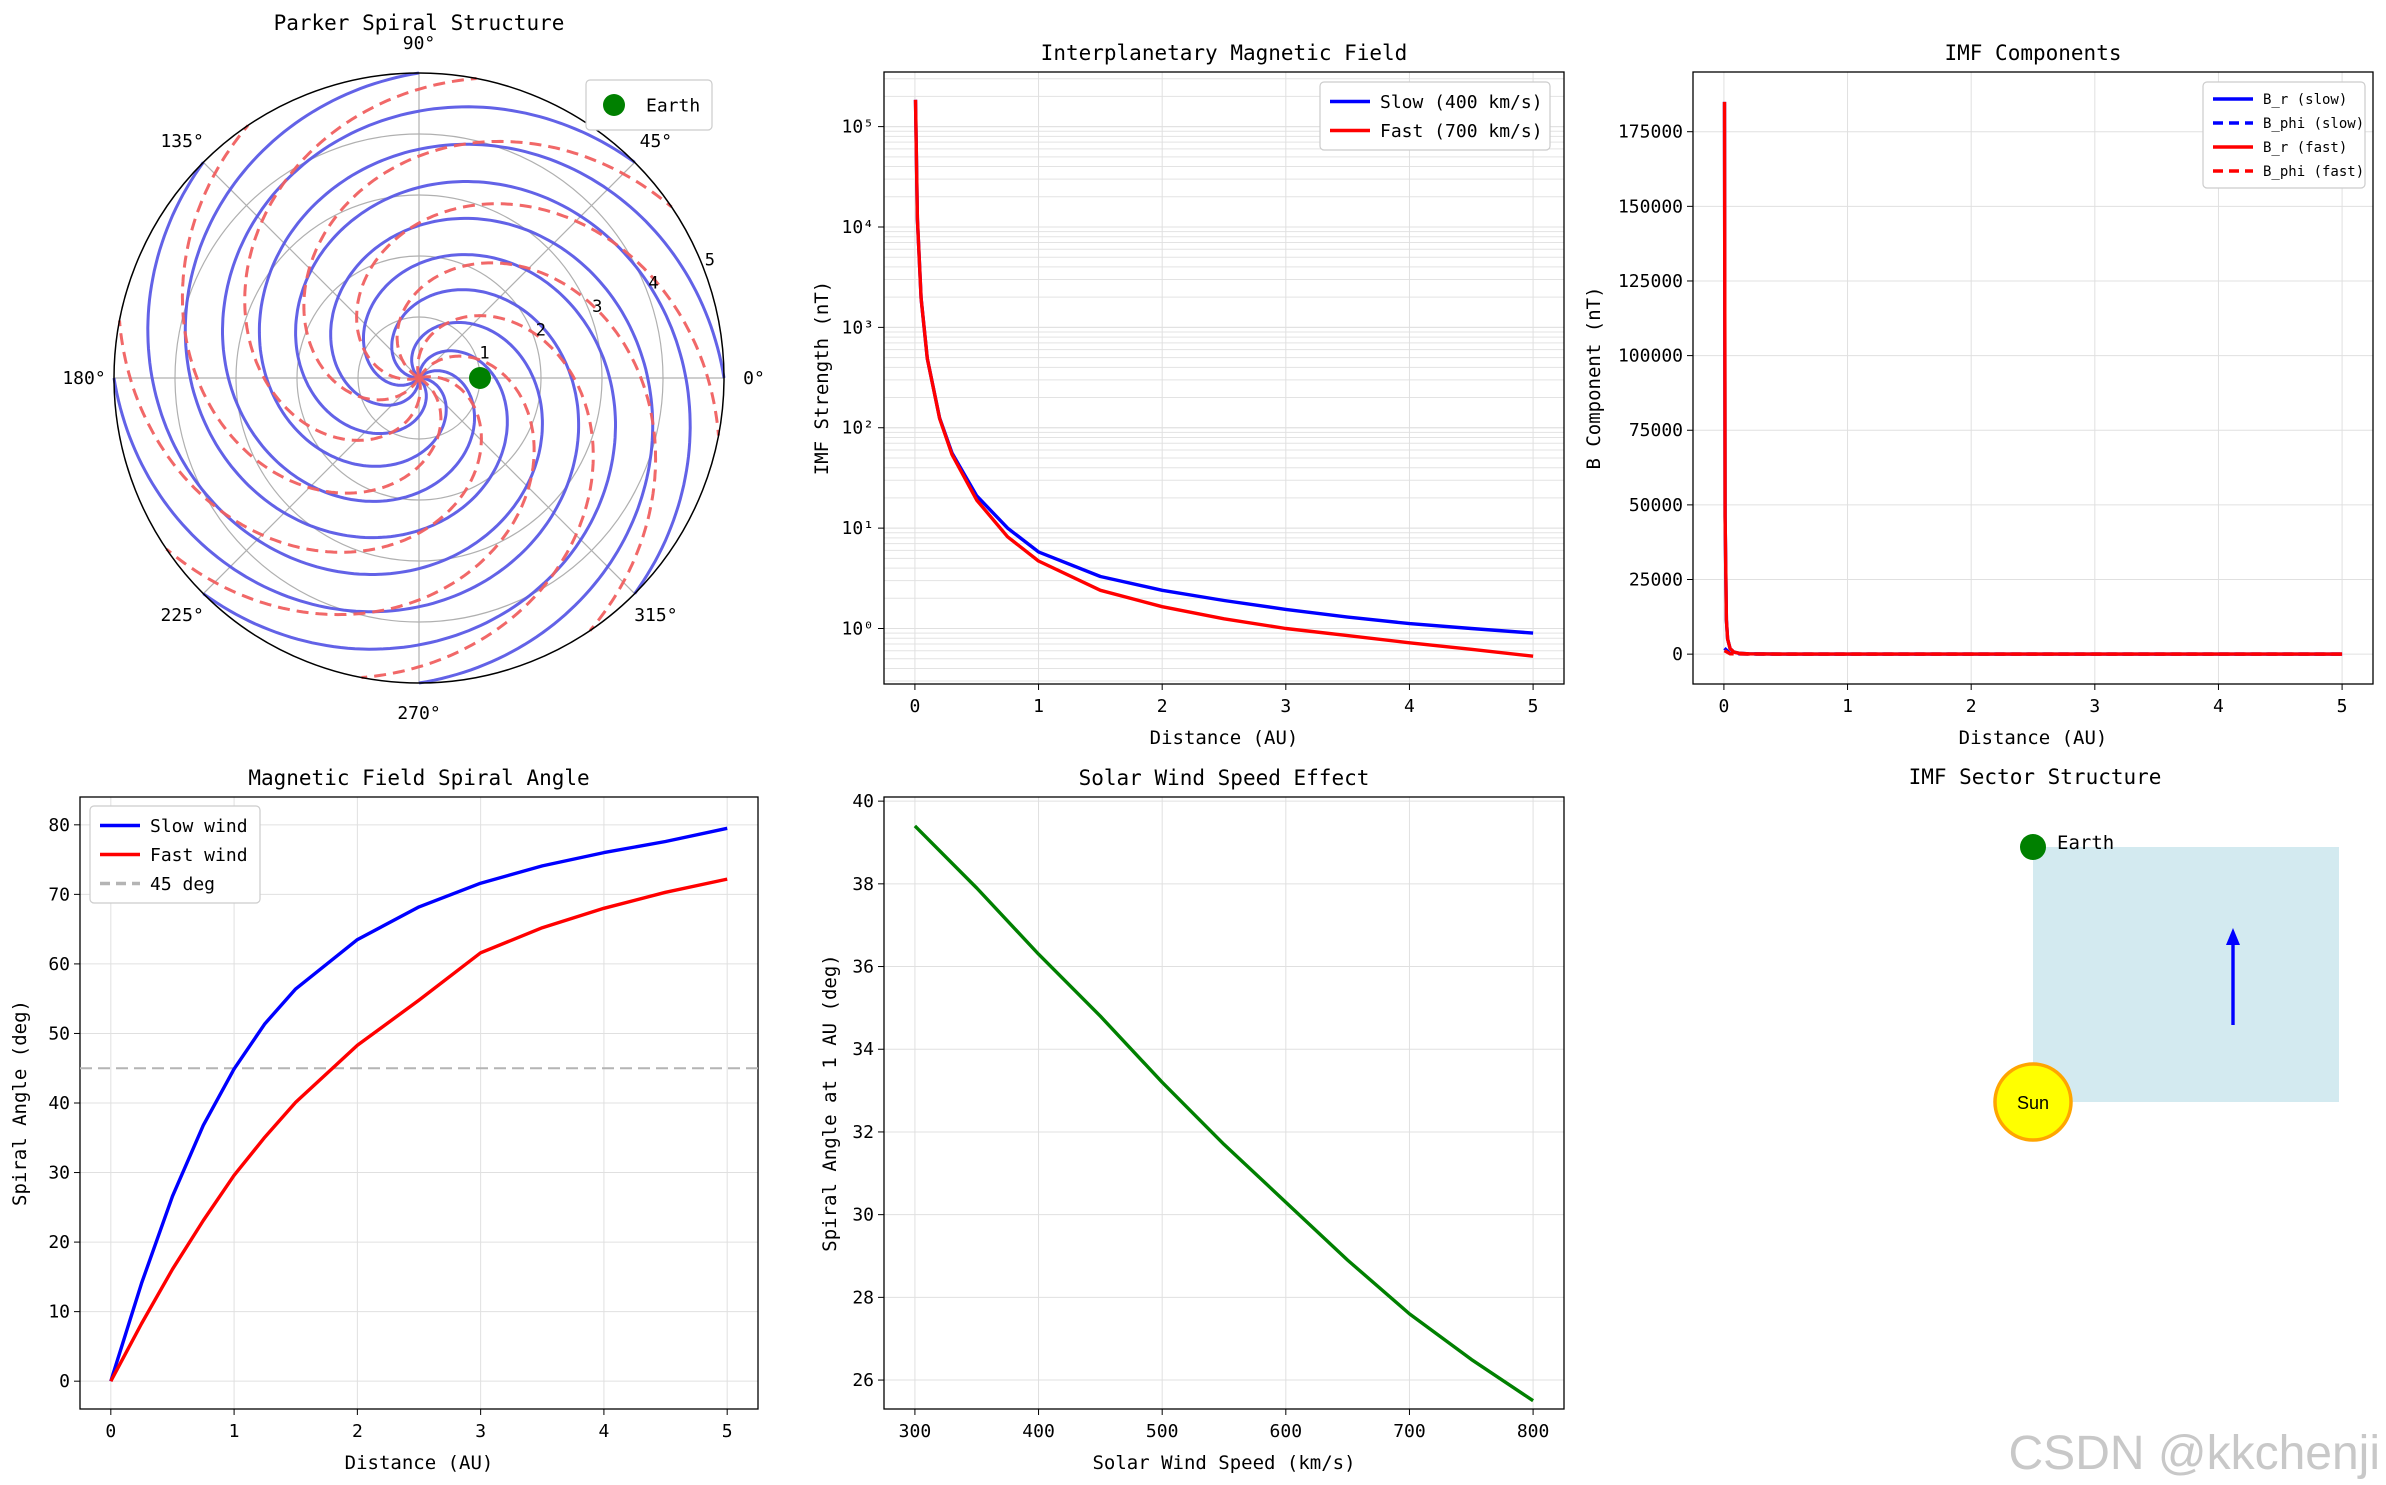  I want to click on x-tick-label: 800, so click(1533, 1431).